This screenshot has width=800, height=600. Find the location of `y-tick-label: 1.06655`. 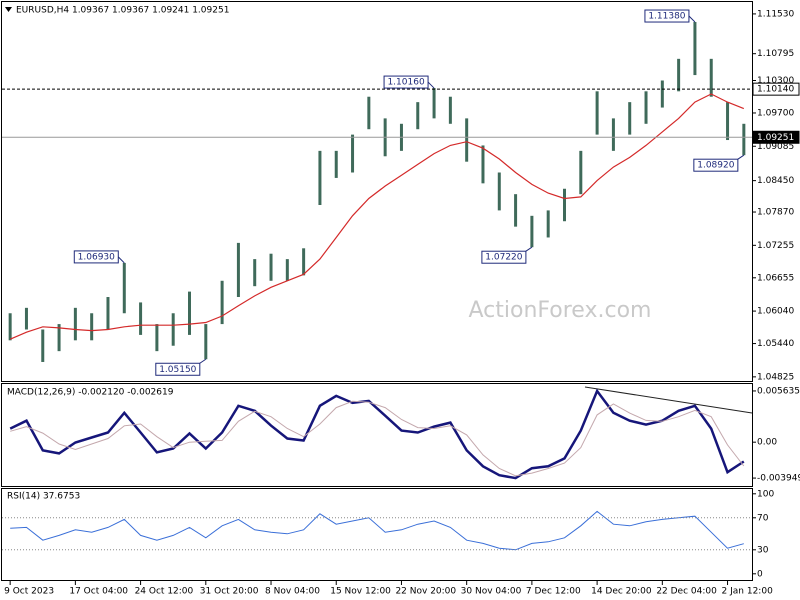

y-tick-label: 1.06655 is located at coordinates (775, 278).